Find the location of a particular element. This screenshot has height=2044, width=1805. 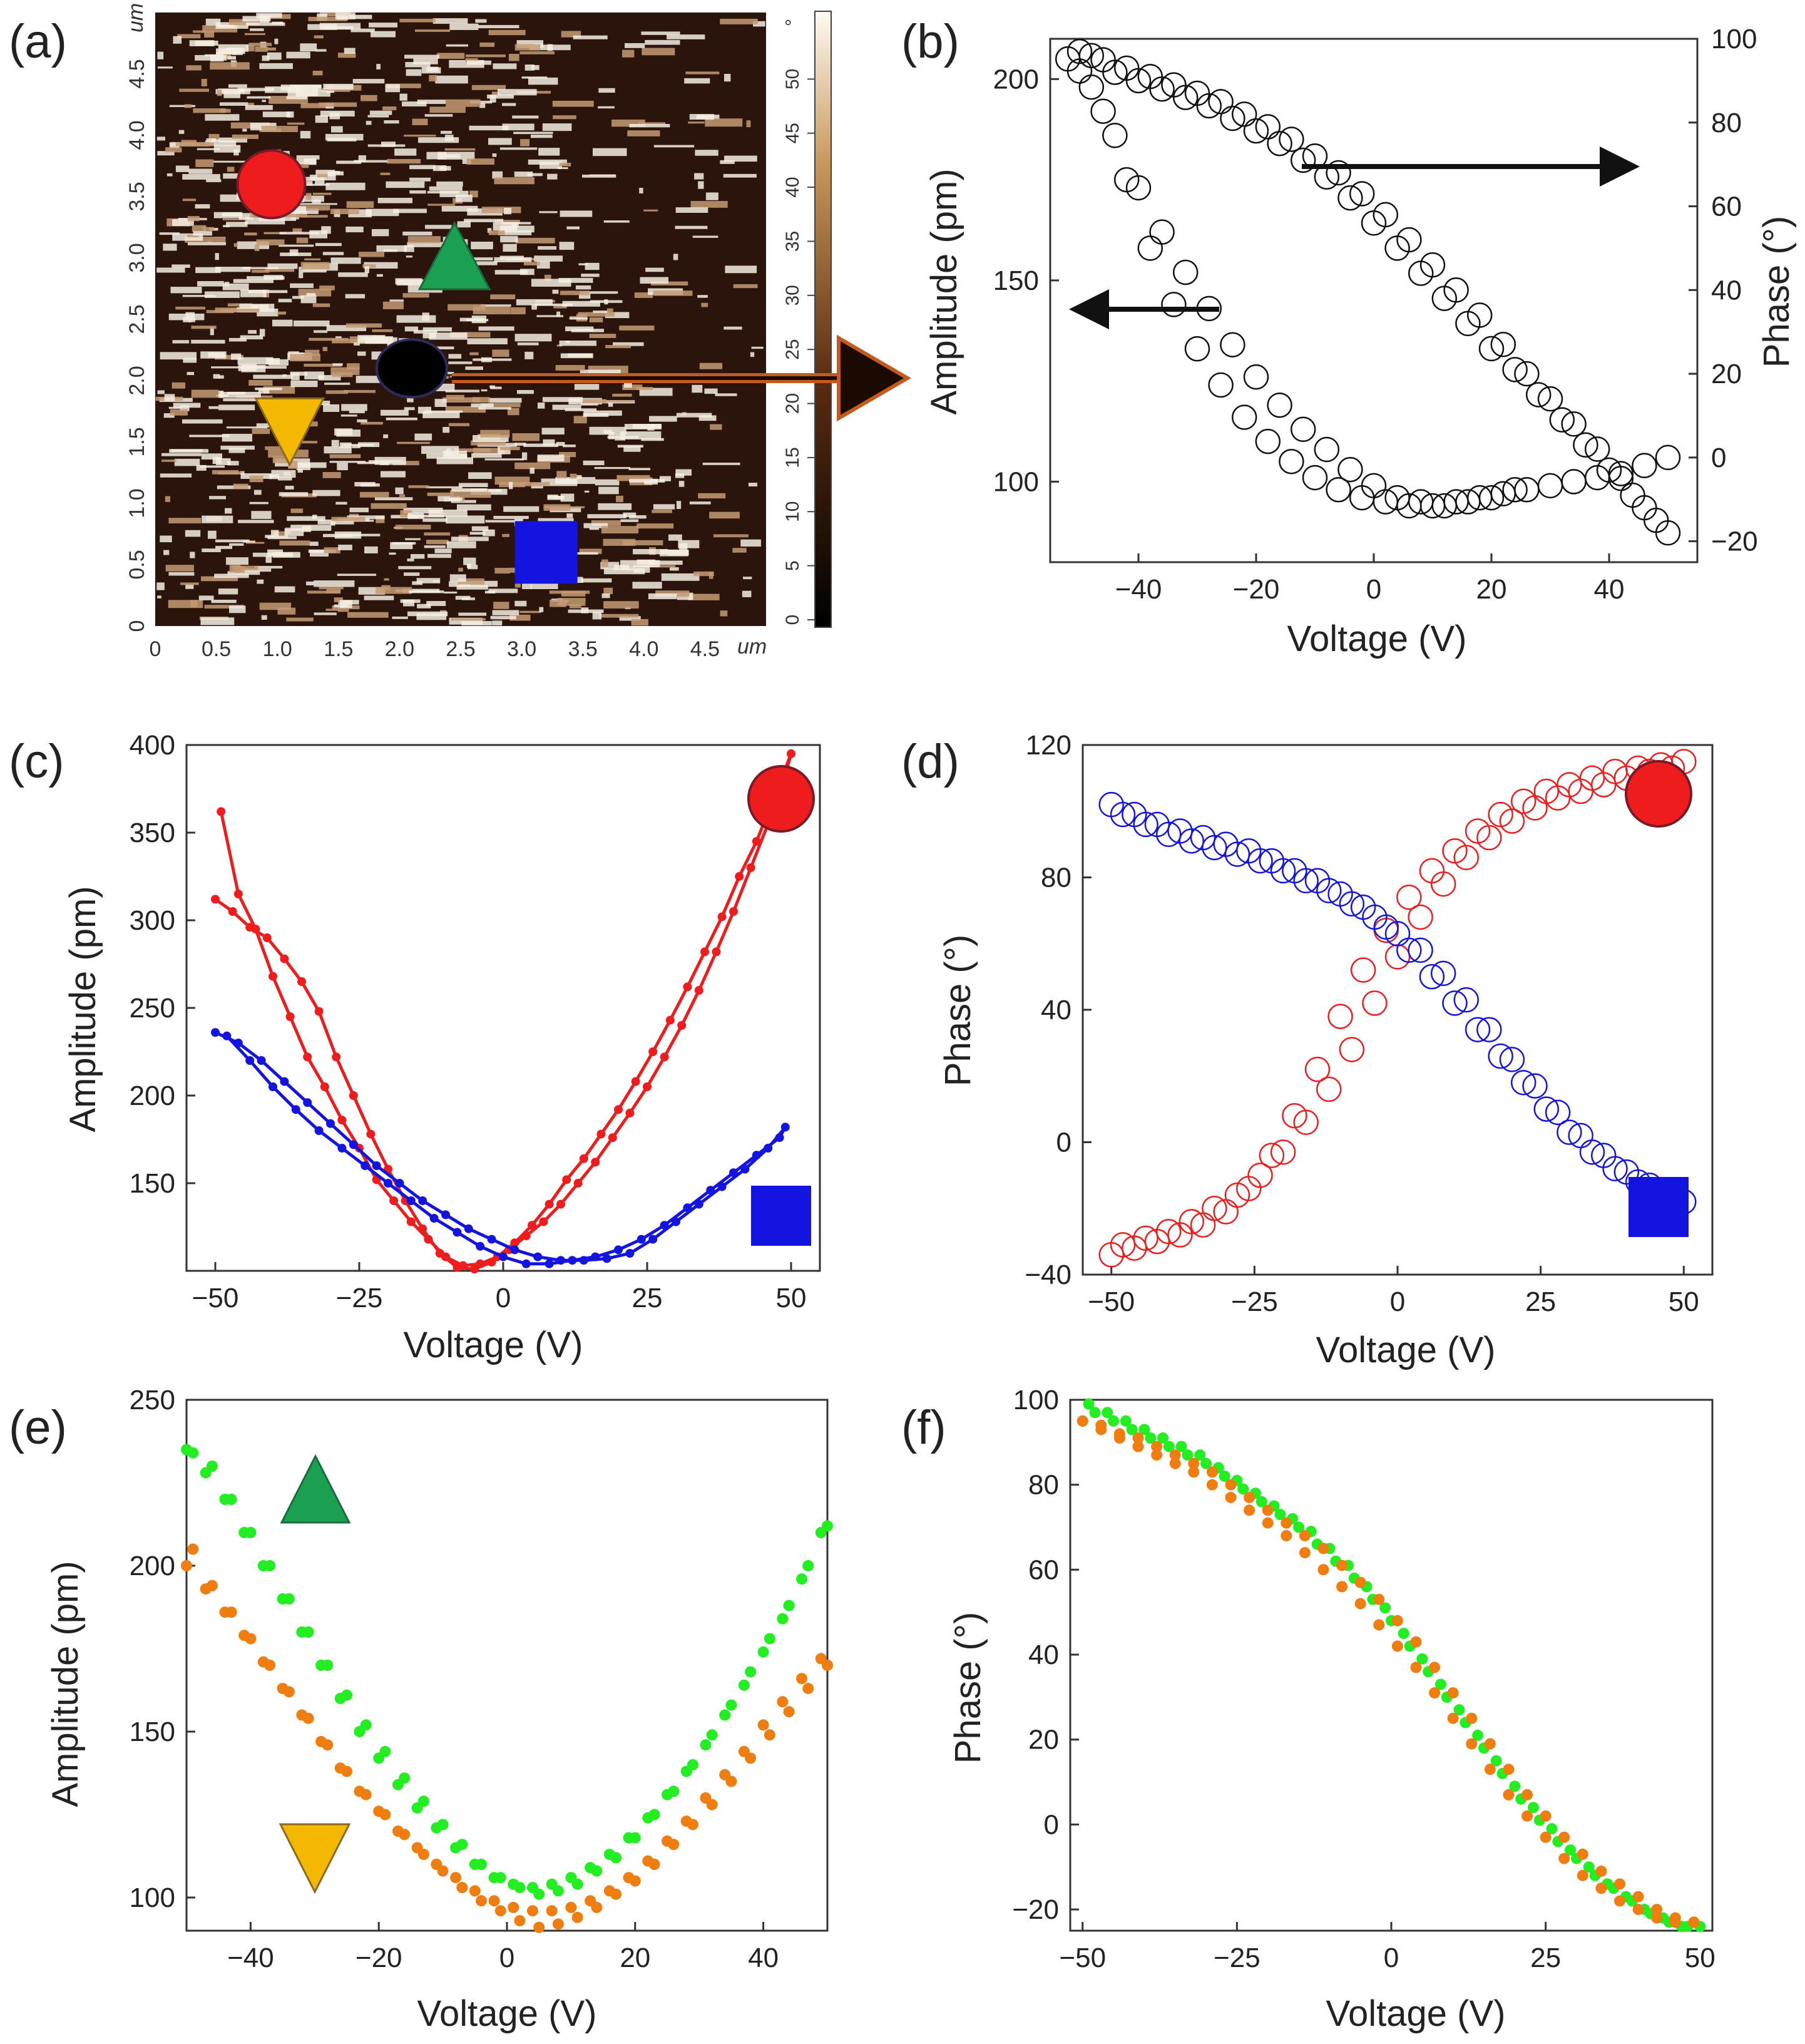

y-tick-label: 20 is located at coordinates (1043, 1740).